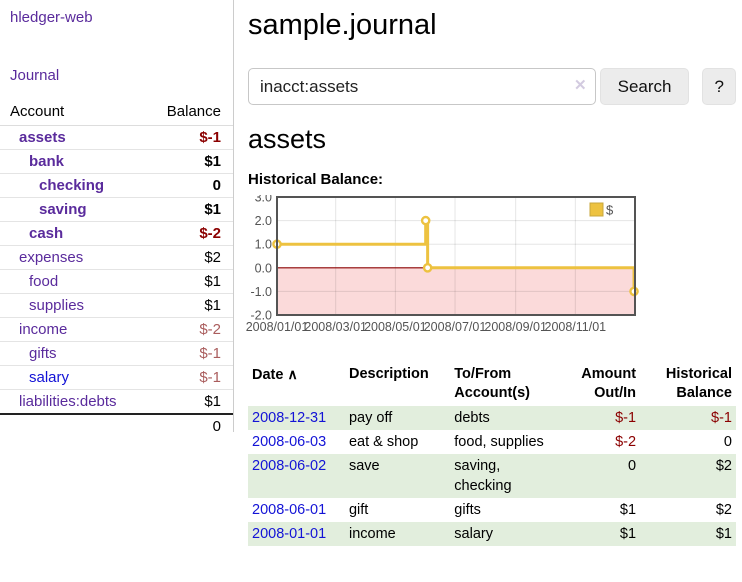 The width and height of the screenshot is (742, 582). What do you see at coordinates (492, 510) in the screenshot?
I see `transaction-row: 2008-06-01 gift gifts $1 $2` at bounding box center [492, 510].